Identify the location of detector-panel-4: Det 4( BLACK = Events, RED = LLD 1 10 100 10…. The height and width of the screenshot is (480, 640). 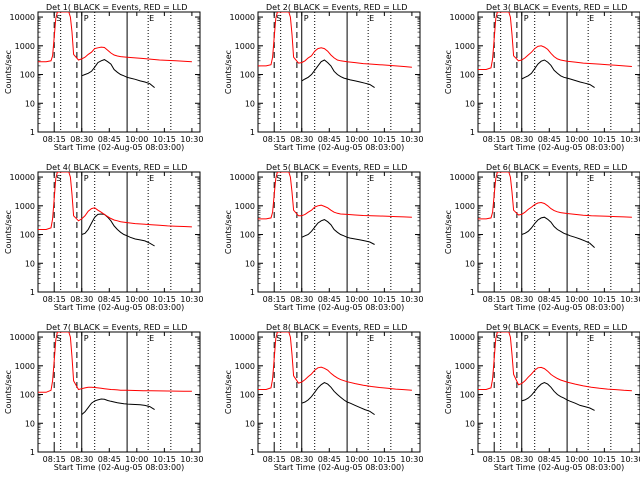
(103, 237).